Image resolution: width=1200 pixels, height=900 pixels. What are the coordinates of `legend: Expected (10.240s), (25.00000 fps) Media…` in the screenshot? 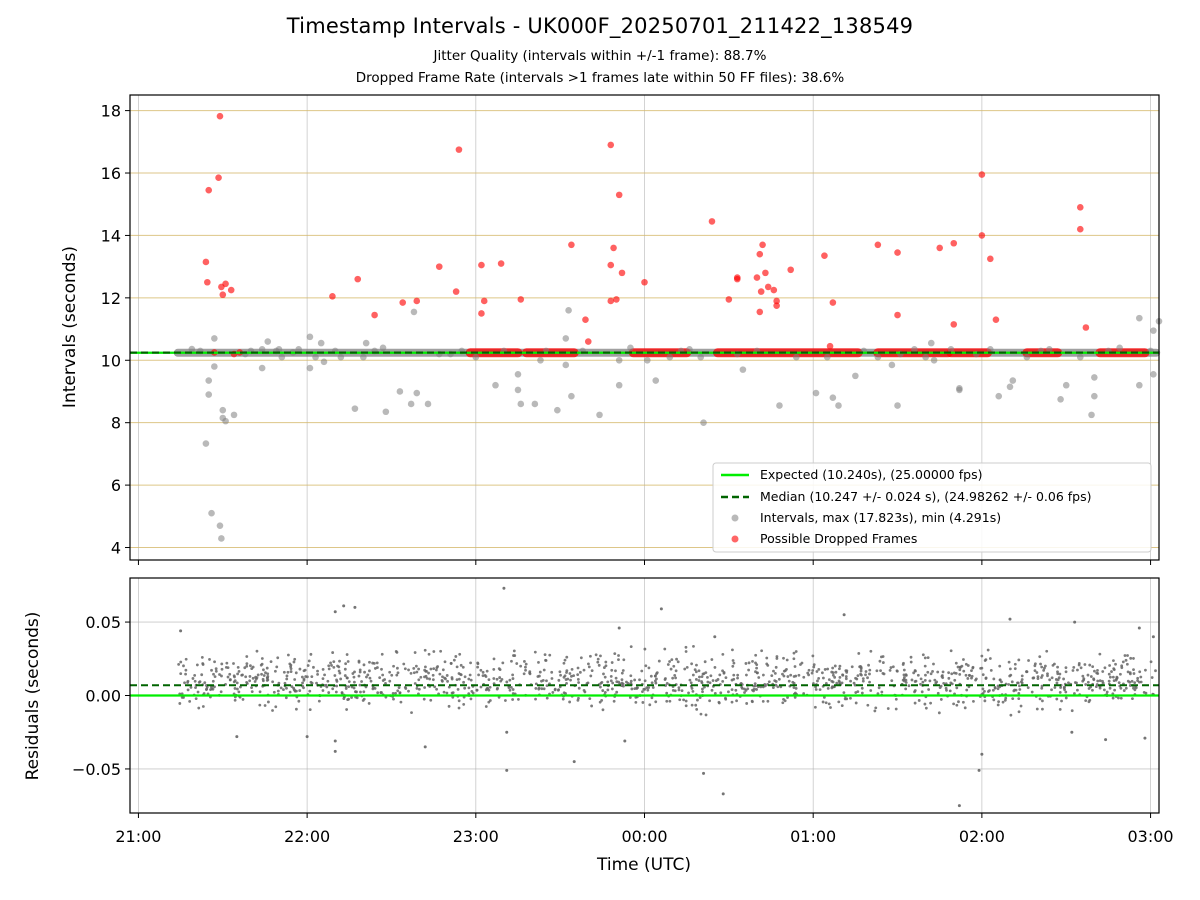 It's located at (932, 507).